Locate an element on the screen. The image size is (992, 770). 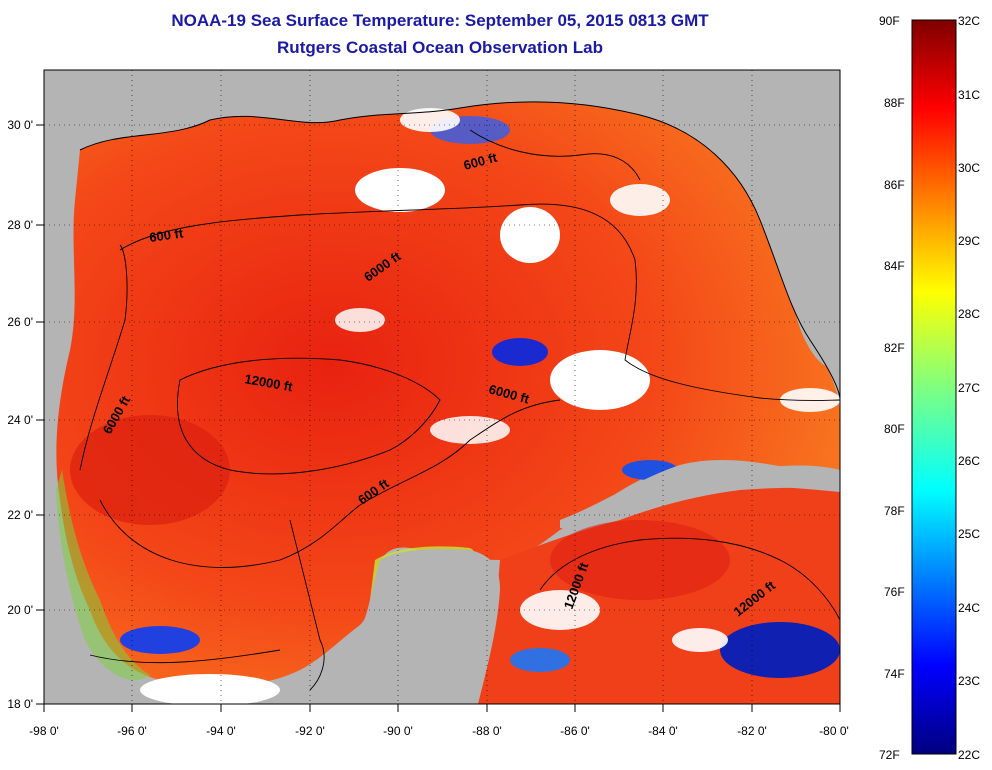
colorbar-f-label: 82F is located at coordinates (894, 348).